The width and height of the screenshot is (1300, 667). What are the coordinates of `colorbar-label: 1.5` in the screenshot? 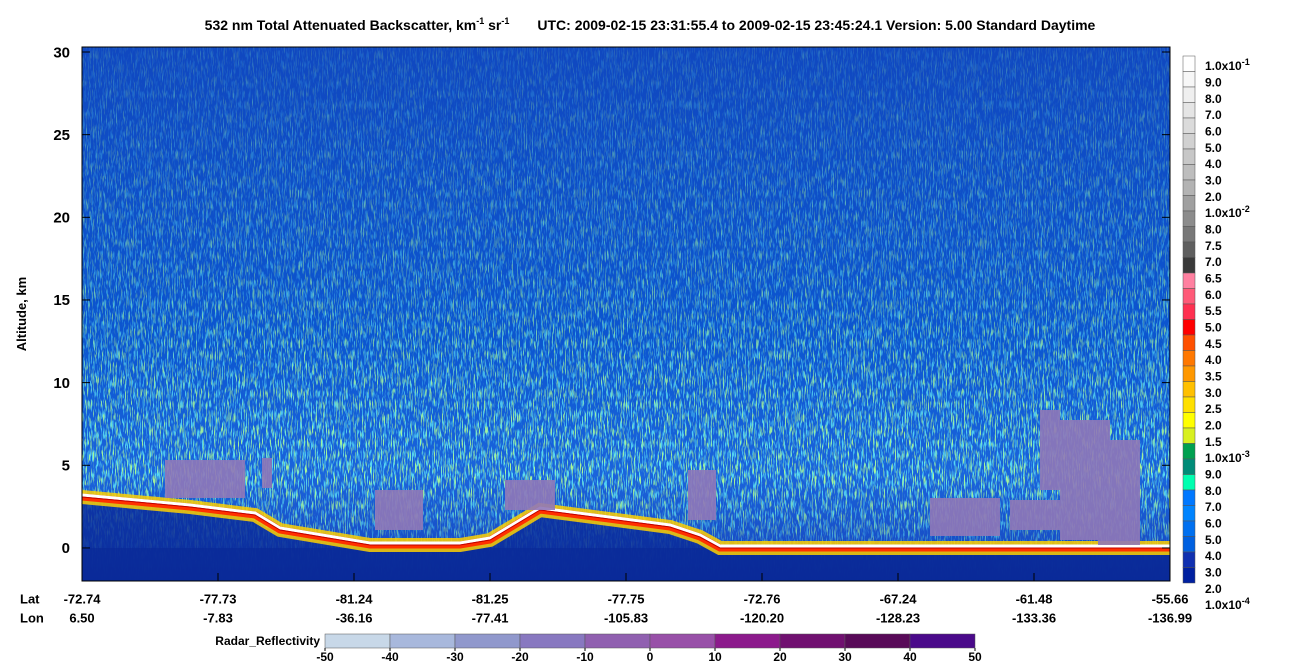 It's located at (1213, 442).